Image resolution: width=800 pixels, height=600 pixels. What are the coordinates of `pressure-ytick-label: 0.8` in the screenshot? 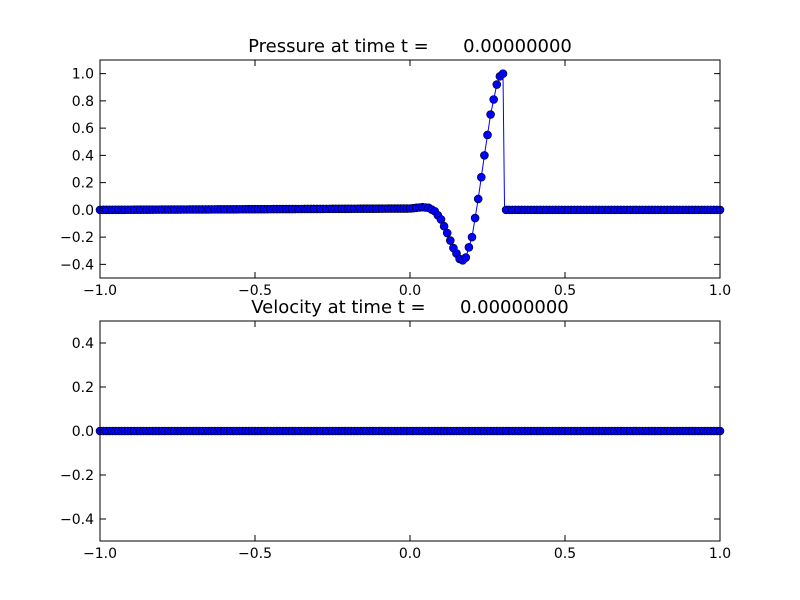 It's located at (83, 102).